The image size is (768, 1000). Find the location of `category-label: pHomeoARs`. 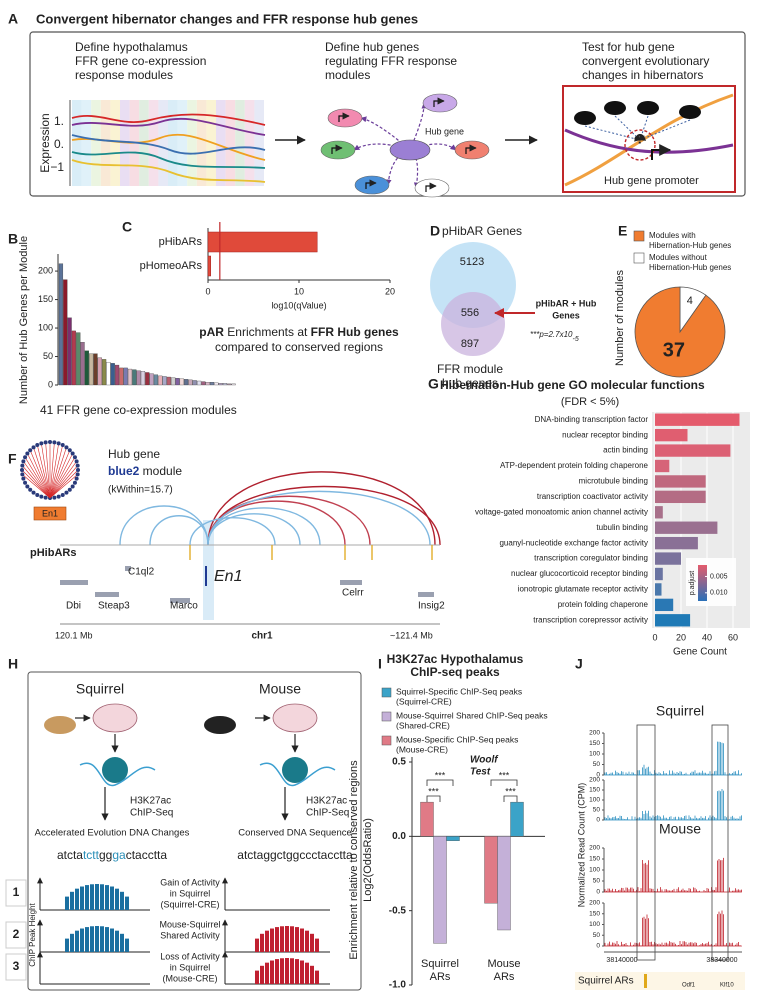

category-label: pHomeoARs is located at coordinates (171, 266).